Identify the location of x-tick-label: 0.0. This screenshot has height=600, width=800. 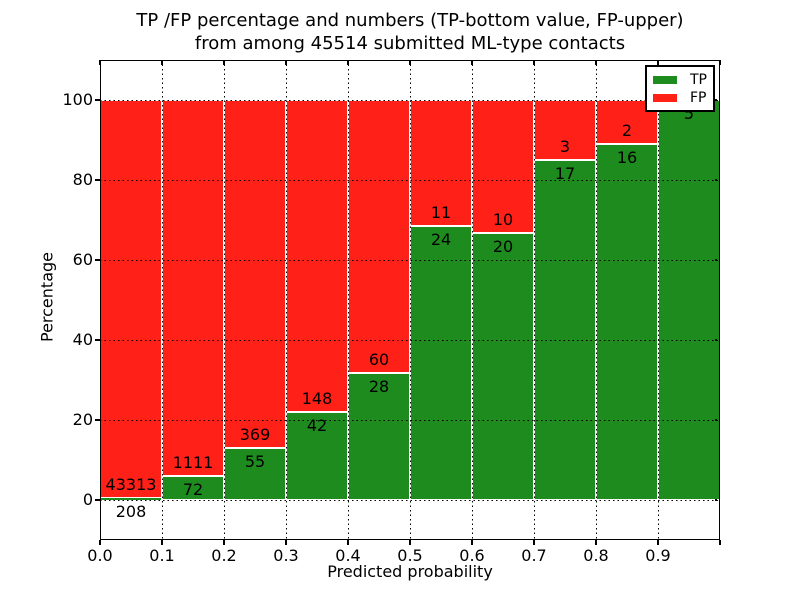
(100, 555).